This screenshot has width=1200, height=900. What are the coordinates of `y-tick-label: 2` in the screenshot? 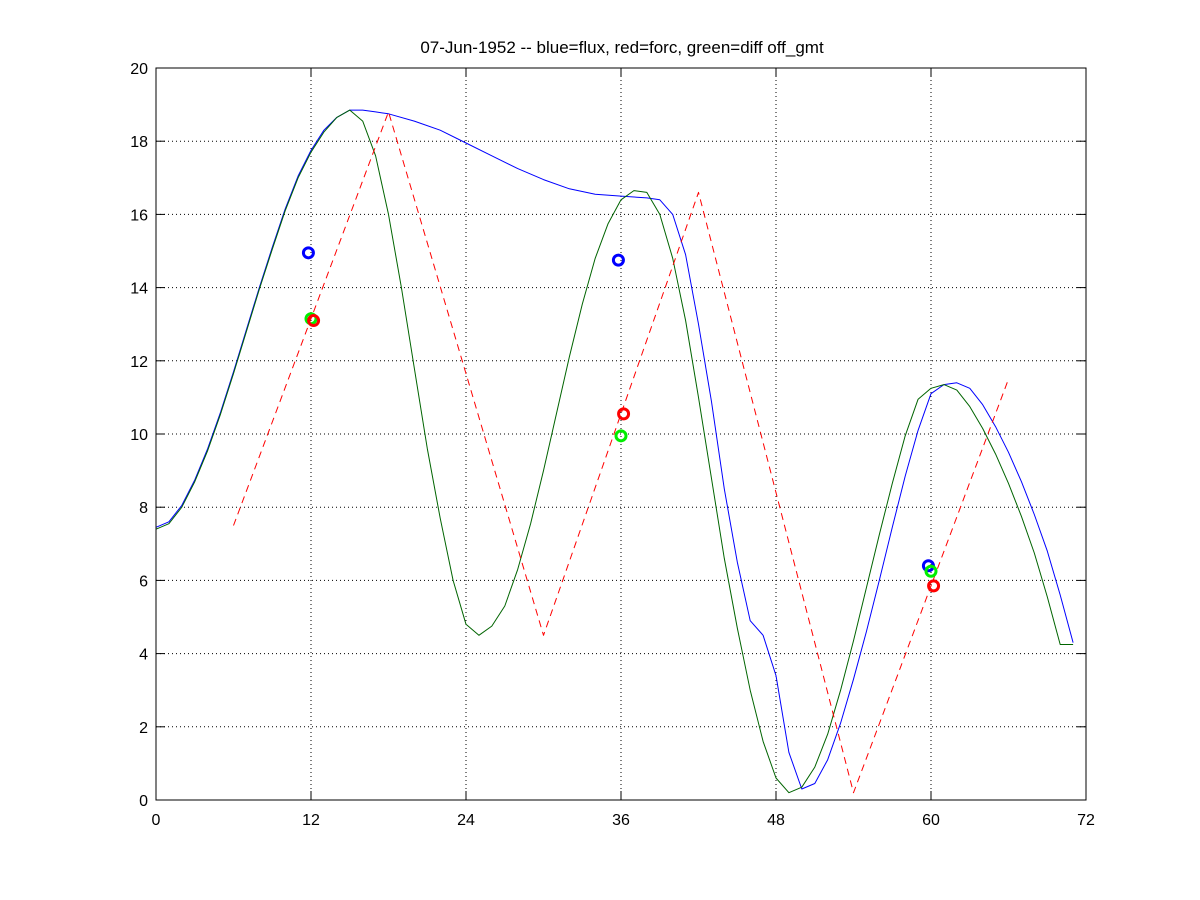 It's located at (143, 728).